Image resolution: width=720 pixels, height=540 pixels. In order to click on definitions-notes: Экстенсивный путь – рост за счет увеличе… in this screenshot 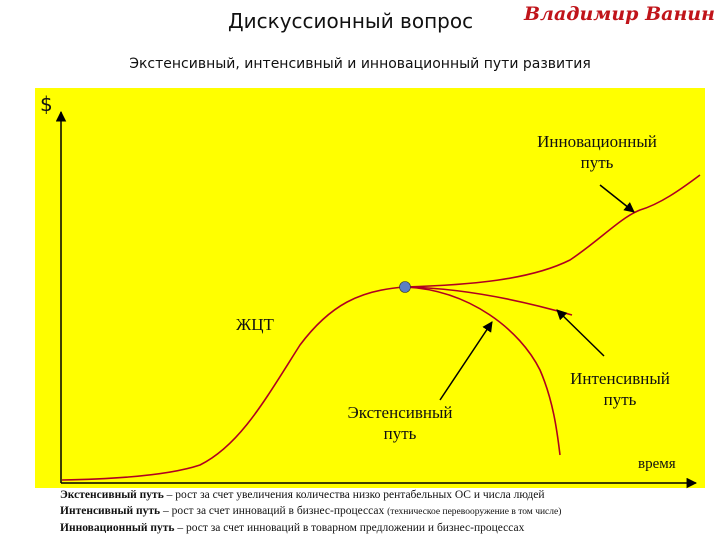, I will do `click(385, 511)`.